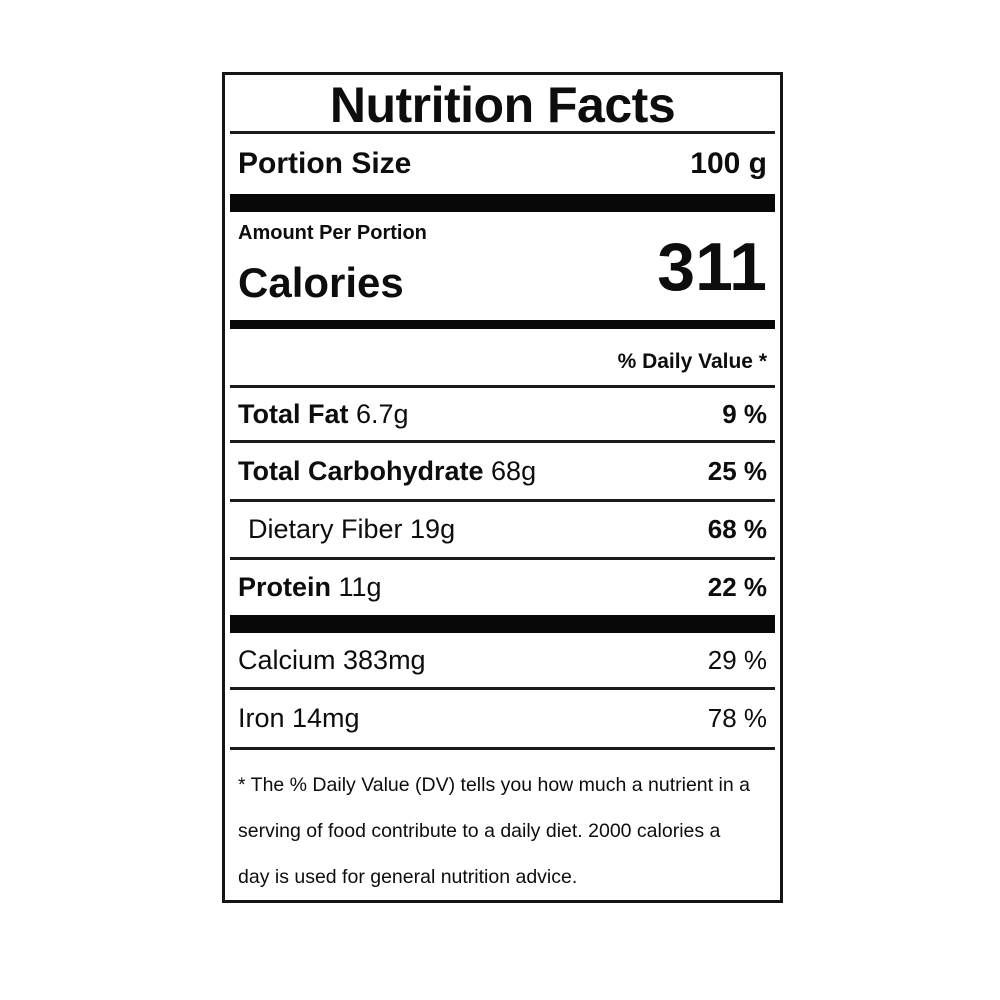 The width and height of the screenshot is (1000, 1000). I want to click on portion-size-row: Portion Size 100 g, so click(502, 163).